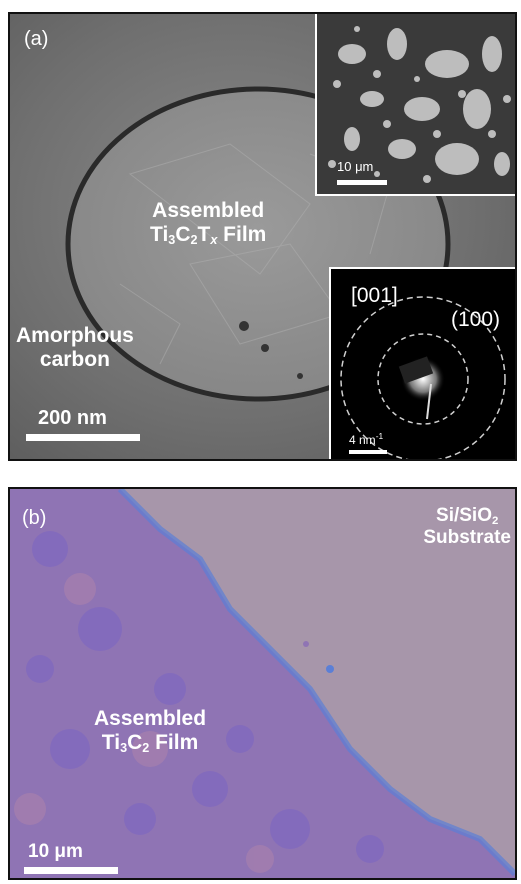 The width and height of the screenshot is (521, 884). Describe the element at coordinates (71, 870) in the screenshot. I see `optical-scalebar` at that location.